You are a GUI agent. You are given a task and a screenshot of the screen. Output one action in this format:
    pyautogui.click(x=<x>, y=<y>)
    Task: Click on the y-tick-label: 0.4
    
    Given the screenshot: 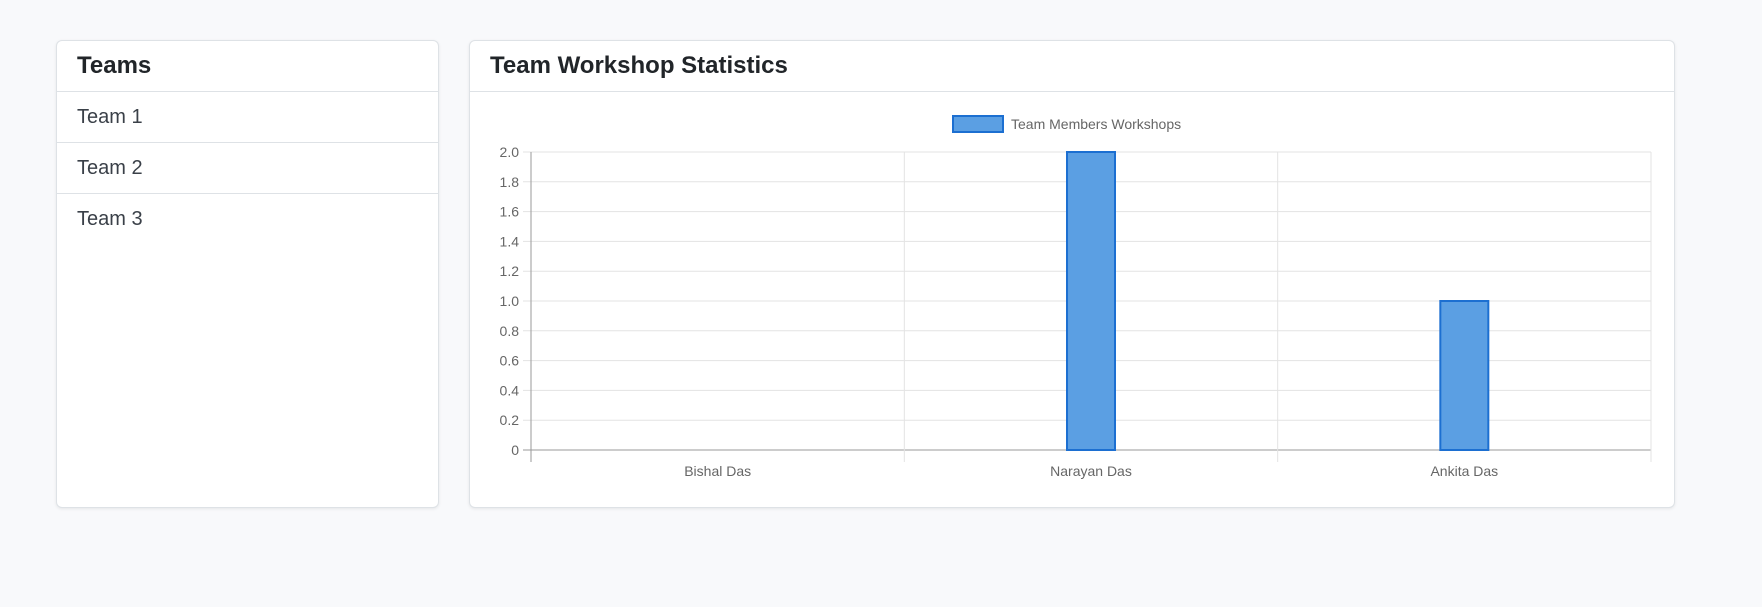 What is the action you would take?
    pyautogui.click(x=510, y=390)
    